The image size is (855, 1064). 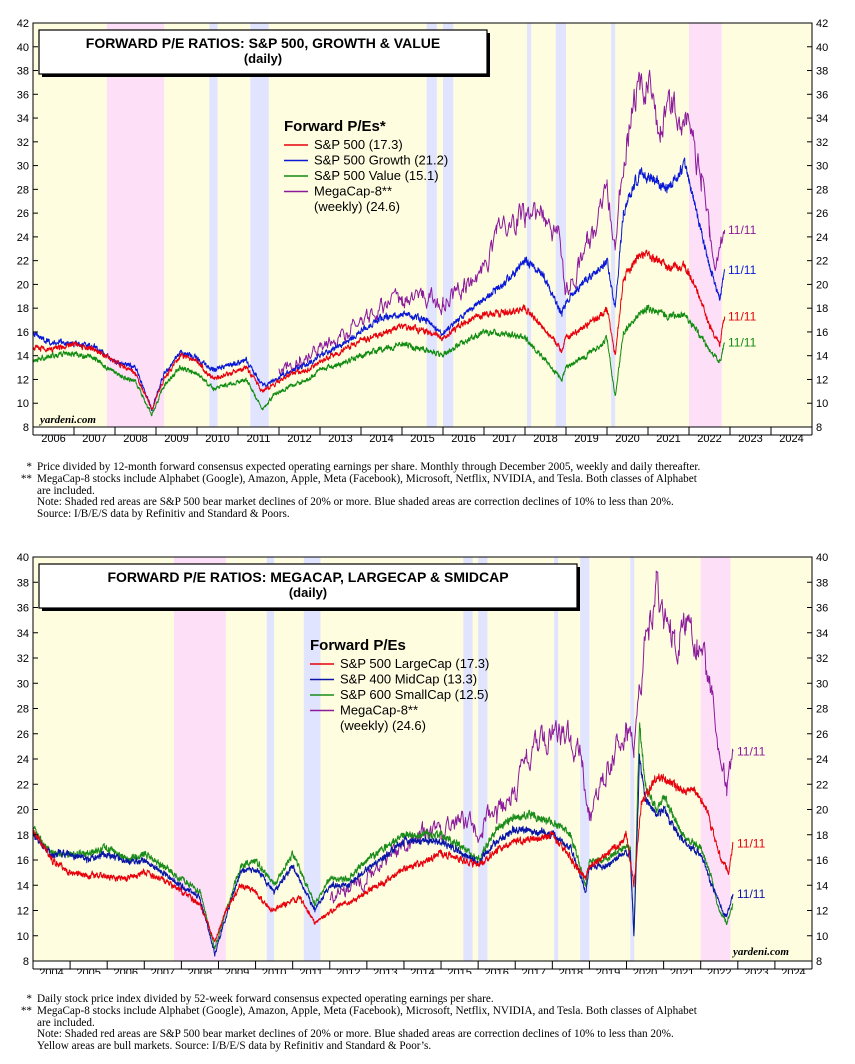 What do you see at coordinates (822, 609) in the screenshot?
I see `y-tick-label-right: 36` at bounding box center [822, 609].